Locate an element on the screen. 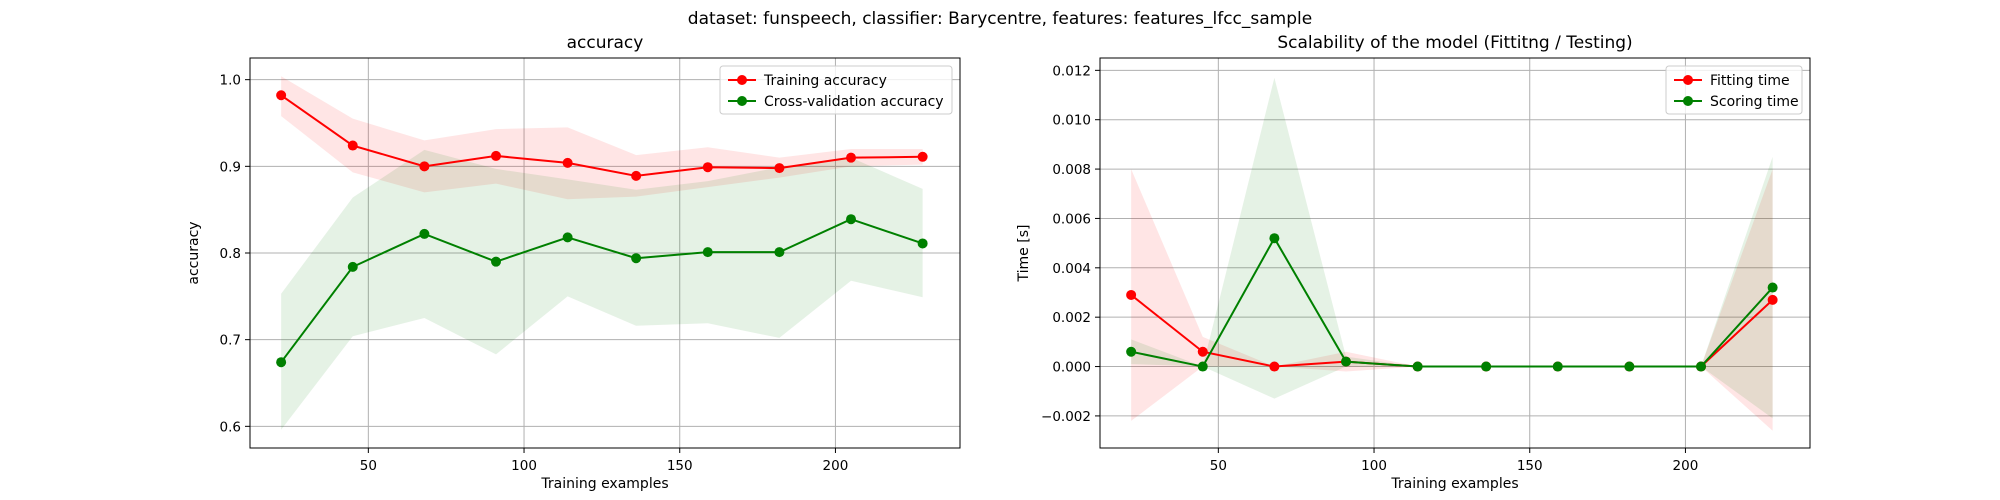  line-cross-validation-accuracy is located at coordinates (601, 290).